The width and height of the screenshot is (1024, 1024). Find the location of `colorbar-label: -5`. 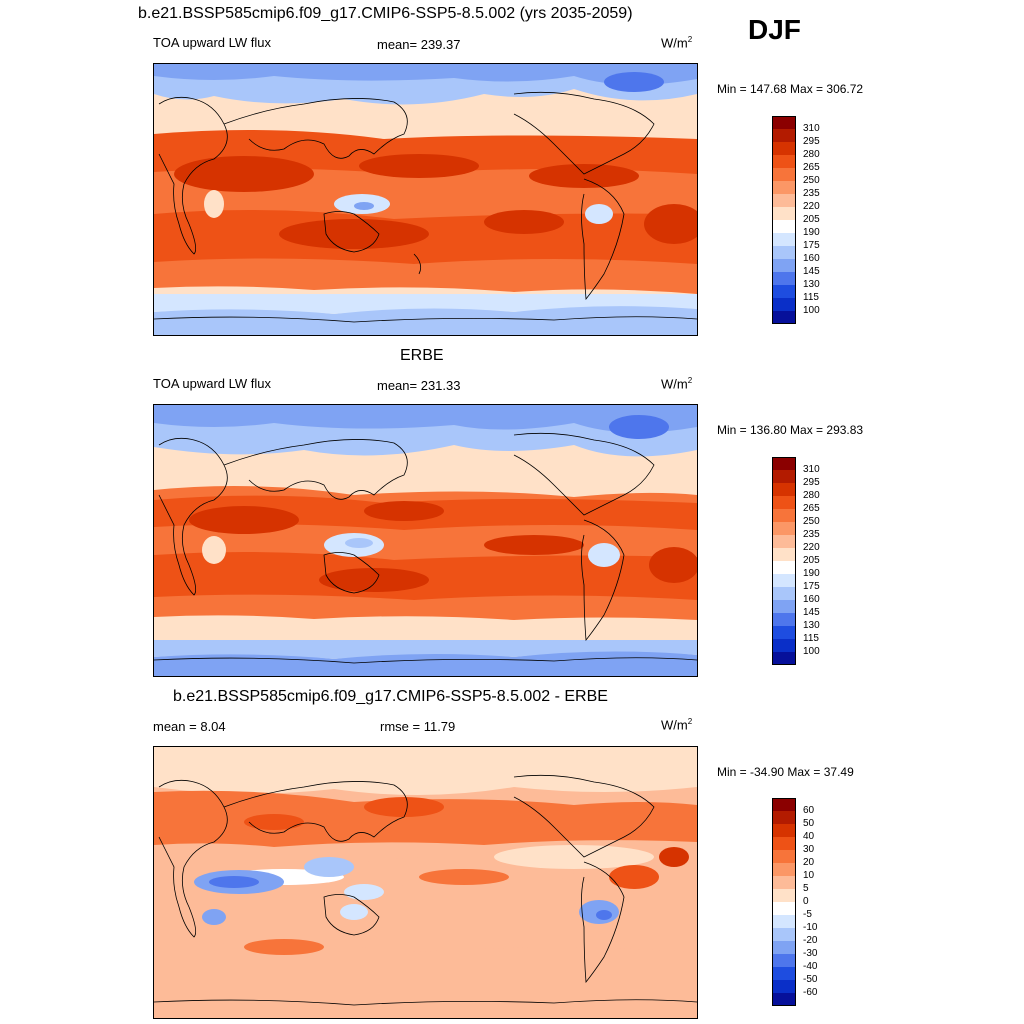

colorbar-label: -5 is located at coordinates (807, 914).